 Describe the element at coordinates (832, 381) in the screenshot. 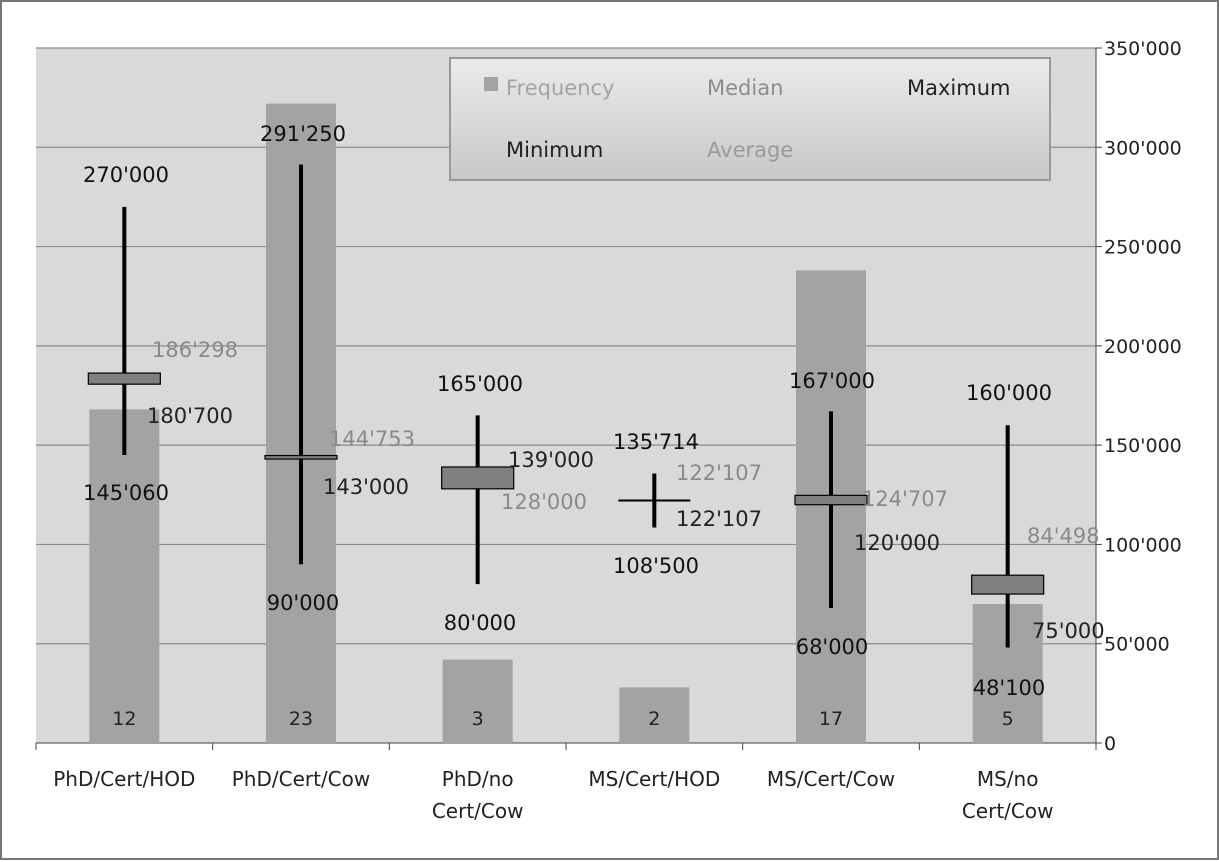

I see `maximum-label: 167'000` at that location.